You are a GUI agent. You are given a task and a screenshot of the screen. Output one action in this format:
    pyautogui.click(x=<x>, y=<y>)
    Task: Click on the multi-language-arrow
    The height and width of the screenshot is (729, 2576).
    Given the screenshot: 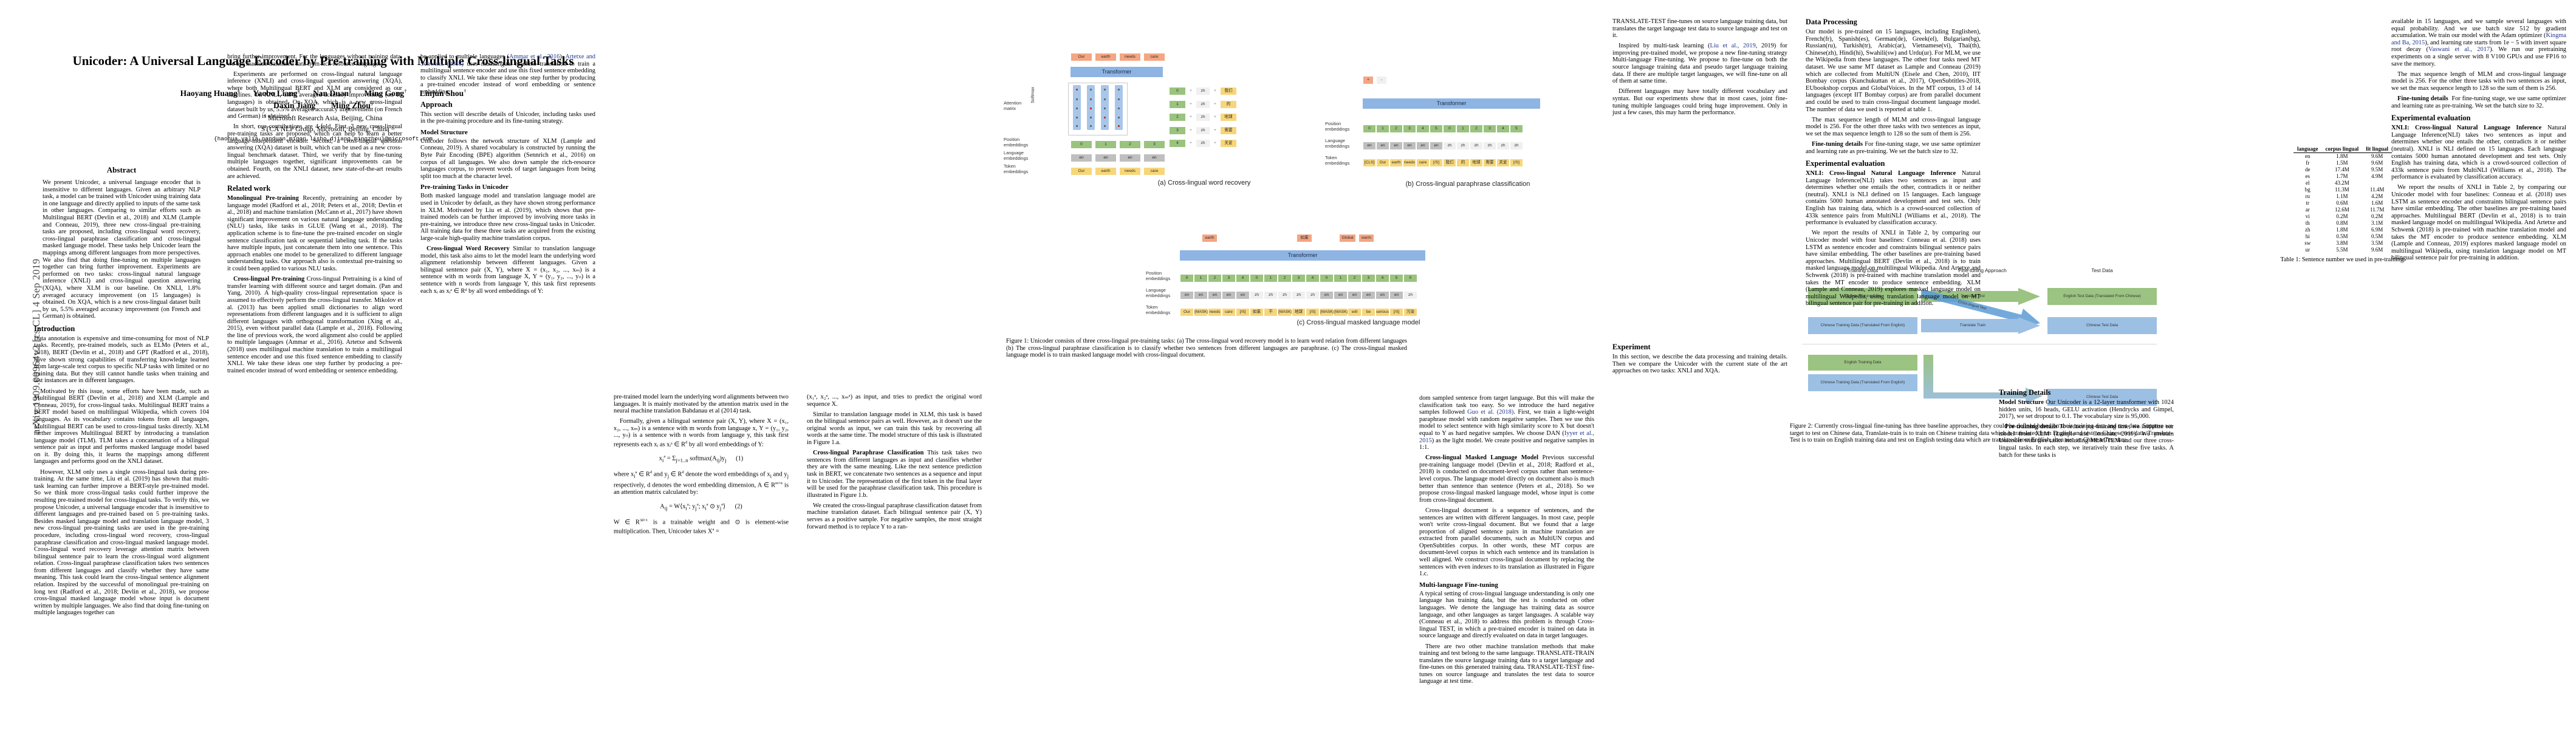 What is the action you would take?
    pyautogui.click(x=1982, y=379)
    